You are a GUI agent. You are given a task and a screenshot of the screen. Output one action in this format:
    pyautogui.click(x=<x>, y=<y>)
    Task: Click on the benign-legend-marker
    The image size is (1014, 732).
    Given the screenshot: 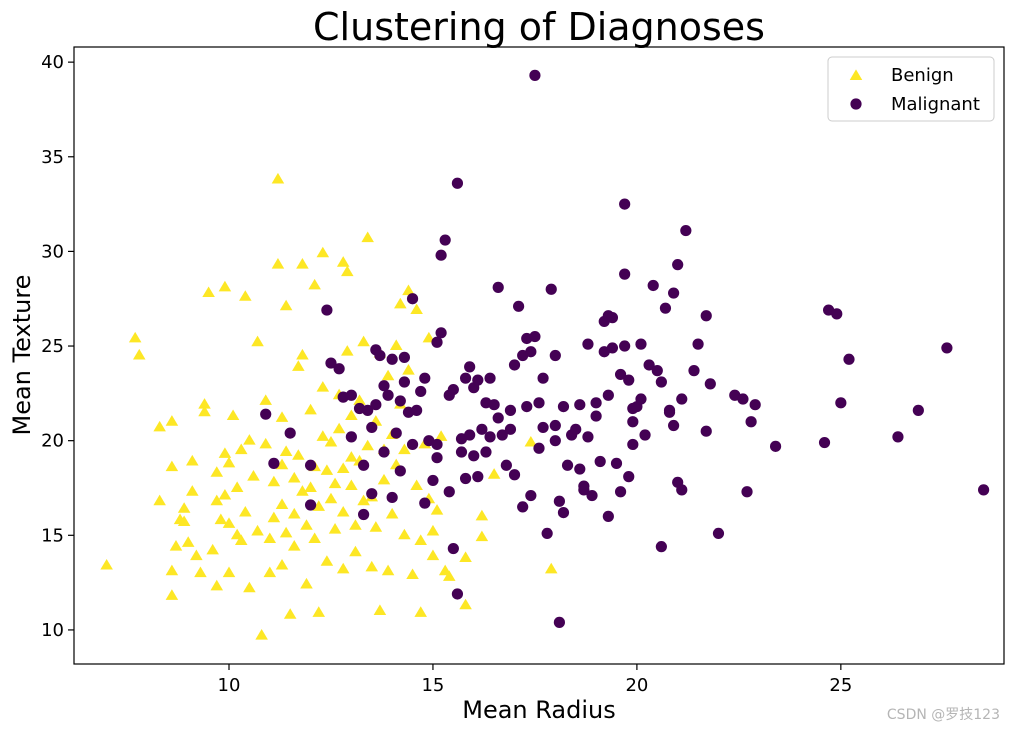 What is the action you would take?
    pyautogui.click(x=856, y=74)
    